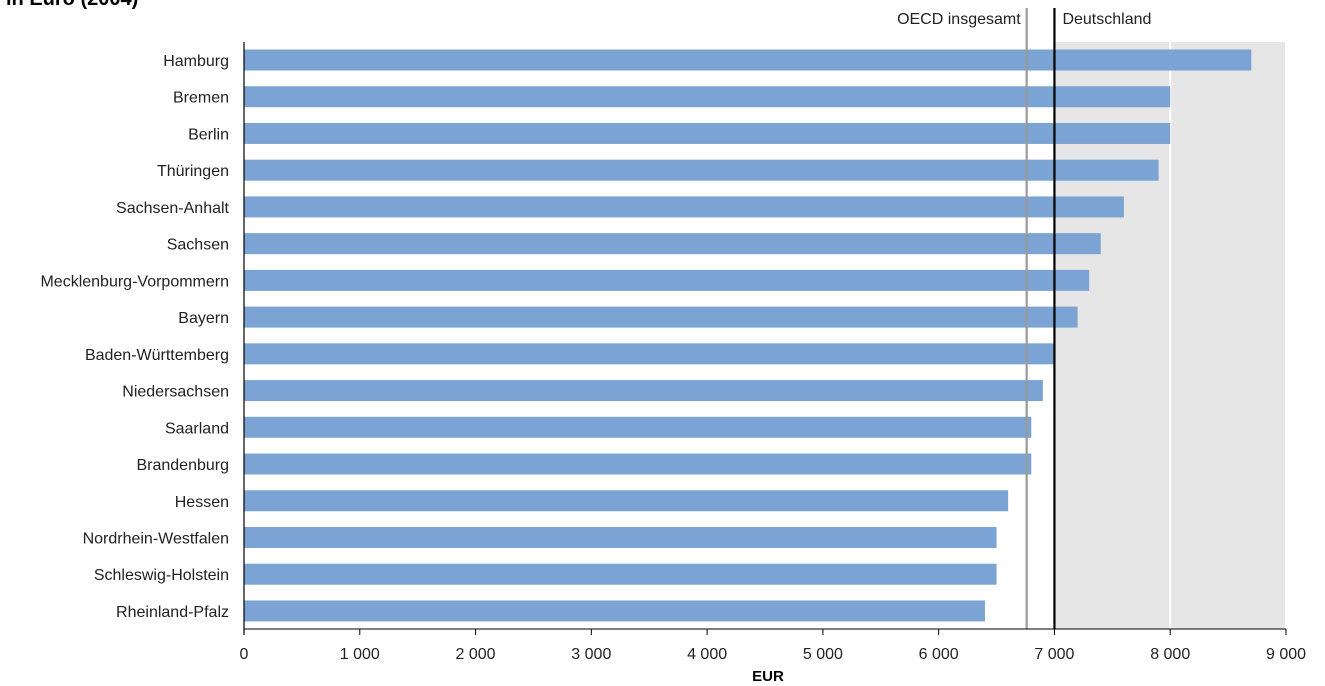 The image size is (1325, 686). I want to click on category-label: Schleswig-Holstein, so click(161, 575).